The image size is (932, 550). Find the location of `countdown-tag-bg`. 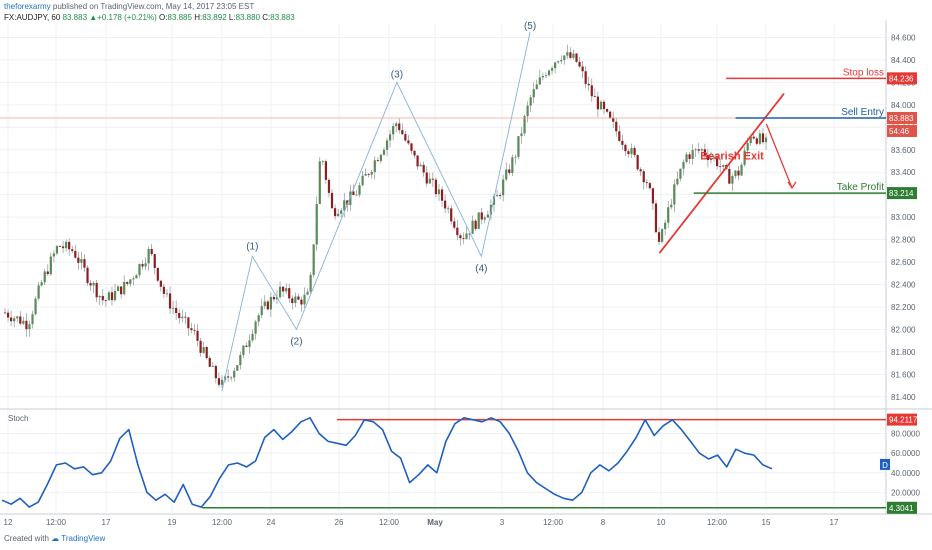

countdown-tag-bg is located at coordinates (902, 130).